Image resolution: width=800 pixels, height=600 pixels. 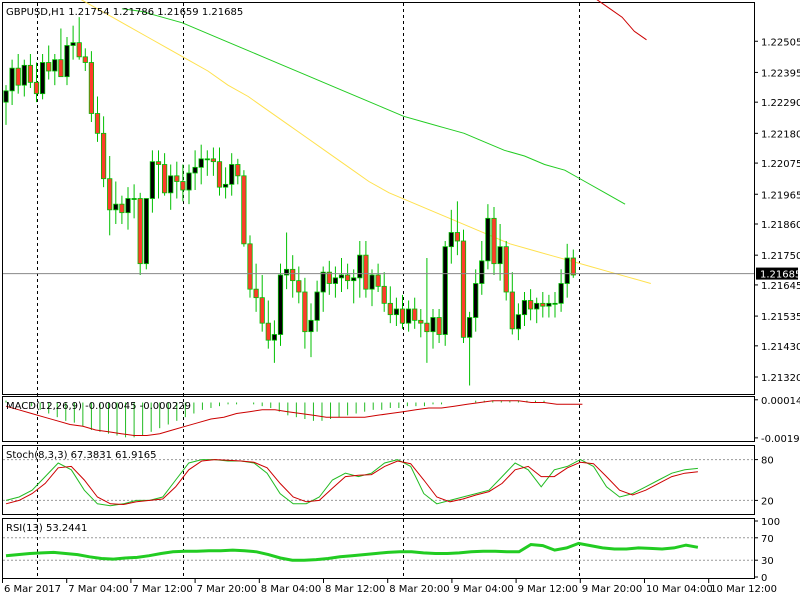 What do you see at coordinates (780, 256) in the screenshot?
I see `price-tick-label: 1.21750` at bounding box center [780, 256].